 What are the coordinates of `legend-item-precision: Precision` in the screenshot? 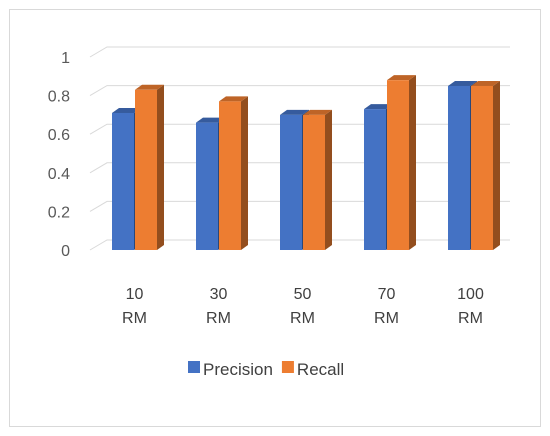 It's located at (230, 369).